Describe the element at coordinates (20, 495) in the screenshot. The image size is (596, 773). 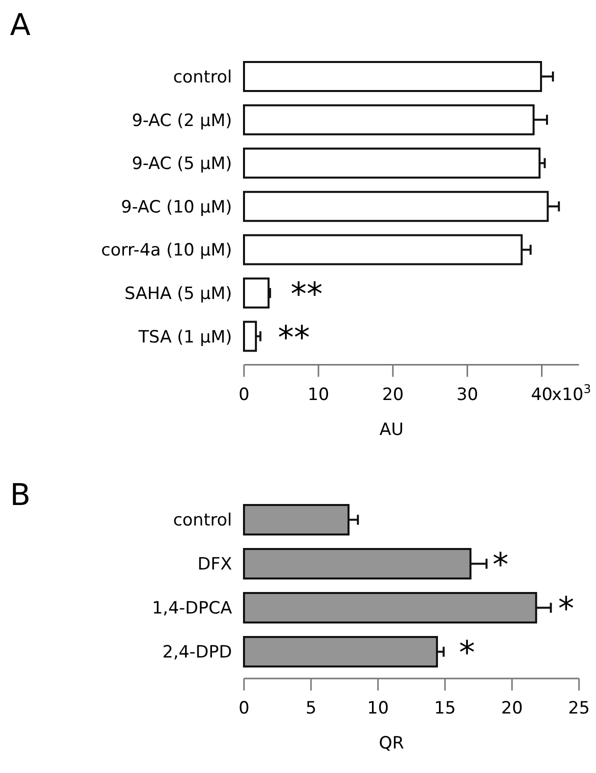
I see `chart-title: B` at that location.